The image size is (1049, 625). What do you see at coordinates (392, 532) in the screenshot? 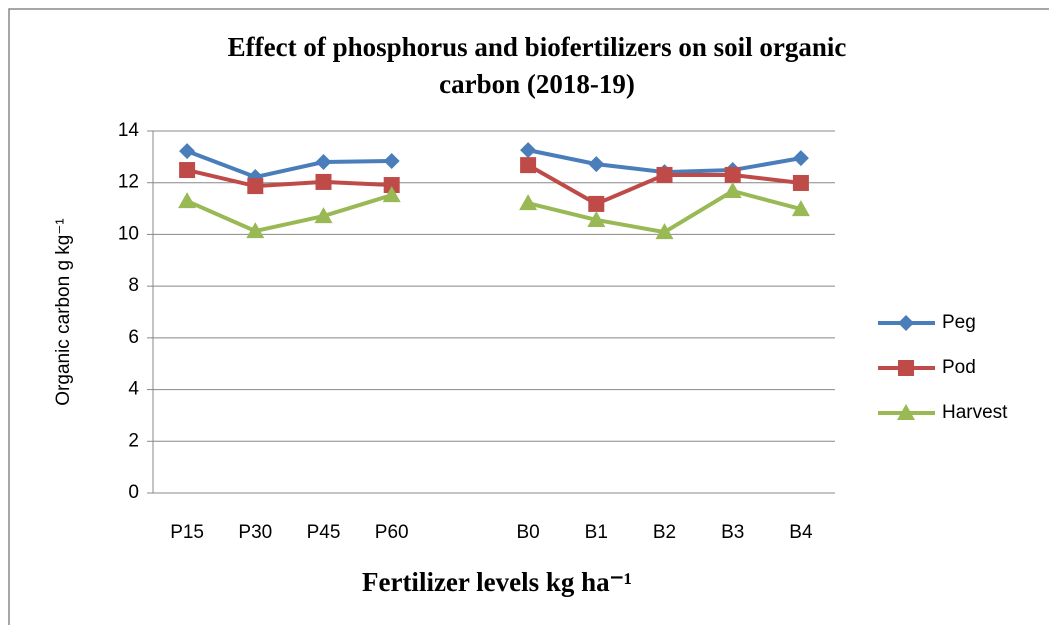
I see `x-tick-label: P60` at bounding box center [392, 532].